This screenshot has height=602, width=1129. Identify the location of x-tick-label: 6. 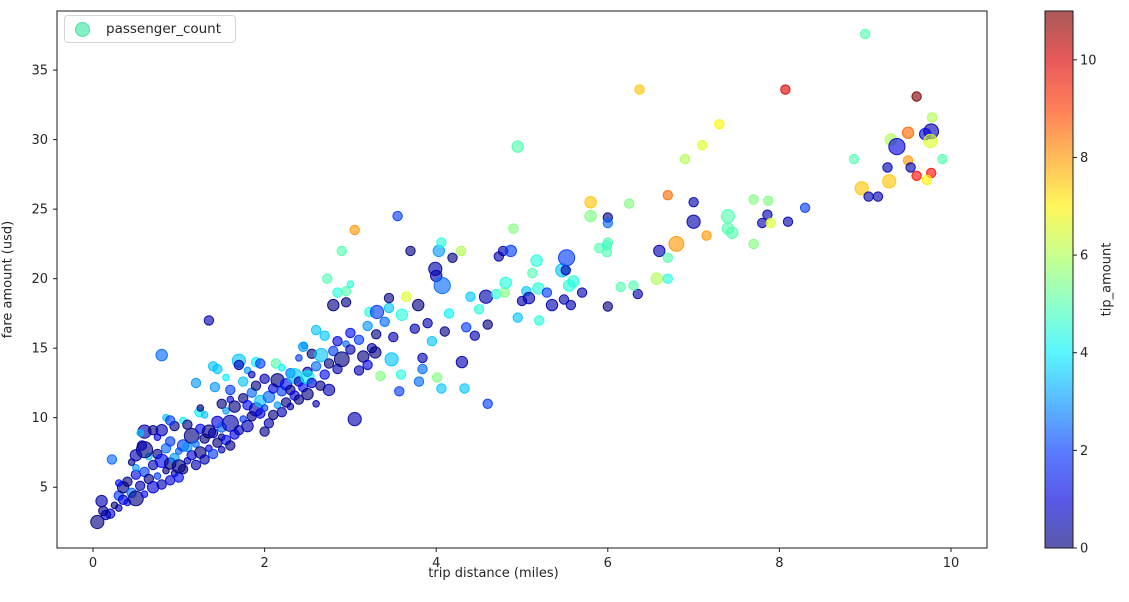
(608, 563).